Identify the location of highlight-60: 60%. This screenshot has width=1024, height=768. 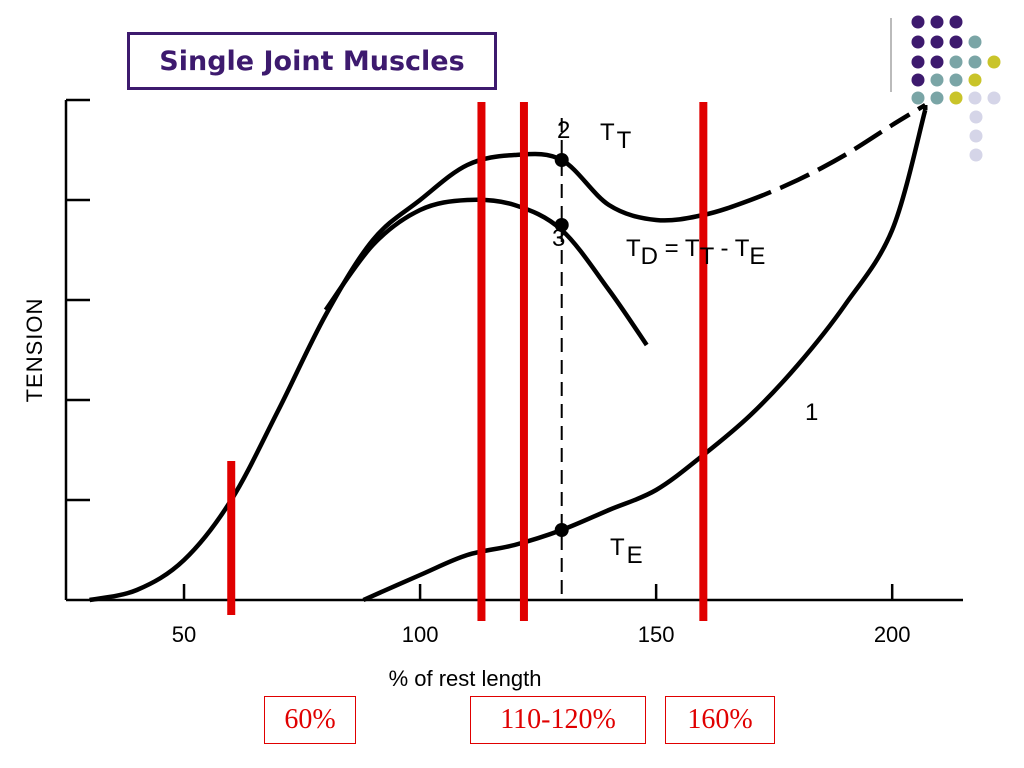
(310, 720).